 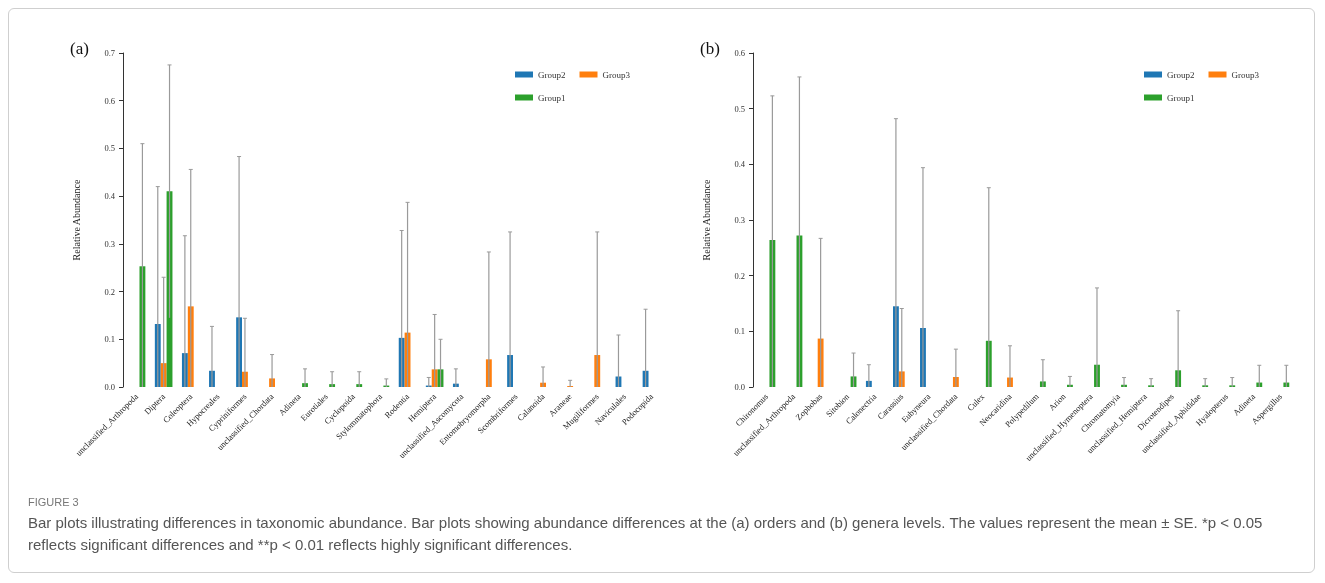 What do you see at coordinates (646, 534) in the screenshot?
I see `text: Bar plots illustrating differences in taxonomic abundance. Bar plots showing abundance differences at the (a) orders and (b) genera levels. The values represent the mean ± SE. *p < 0.05 reflects significant differences and **p < 0.01 reflects highly significant differences.` at bounding box center [646, 534].